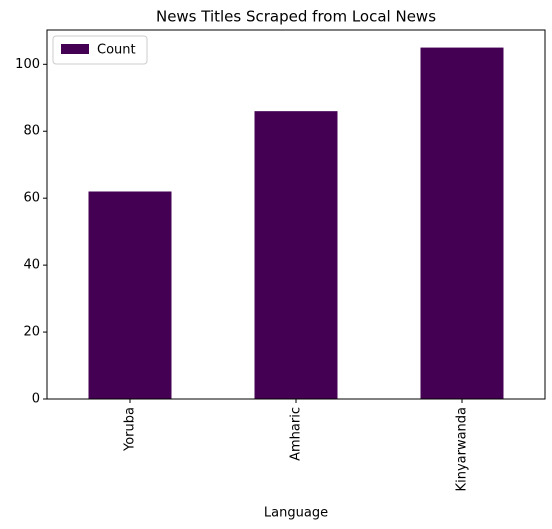  What do you see at coordinates (31, 131) in the screenshot?
I see `y-tick-label: 80` at bounding box center [31, 131].